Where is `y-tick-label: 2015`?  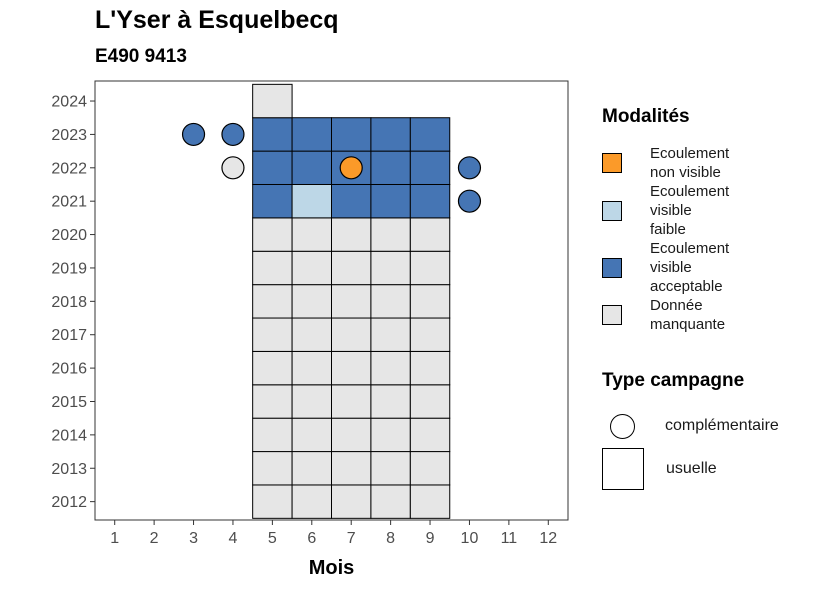
y-tick-label: 2015 is located at coordinates (69, 402).